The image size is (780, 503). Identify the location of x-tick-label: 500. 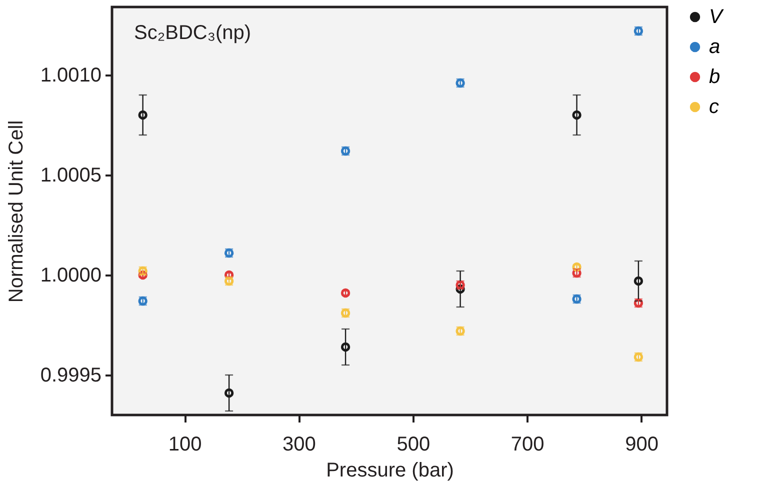
(413, 445).